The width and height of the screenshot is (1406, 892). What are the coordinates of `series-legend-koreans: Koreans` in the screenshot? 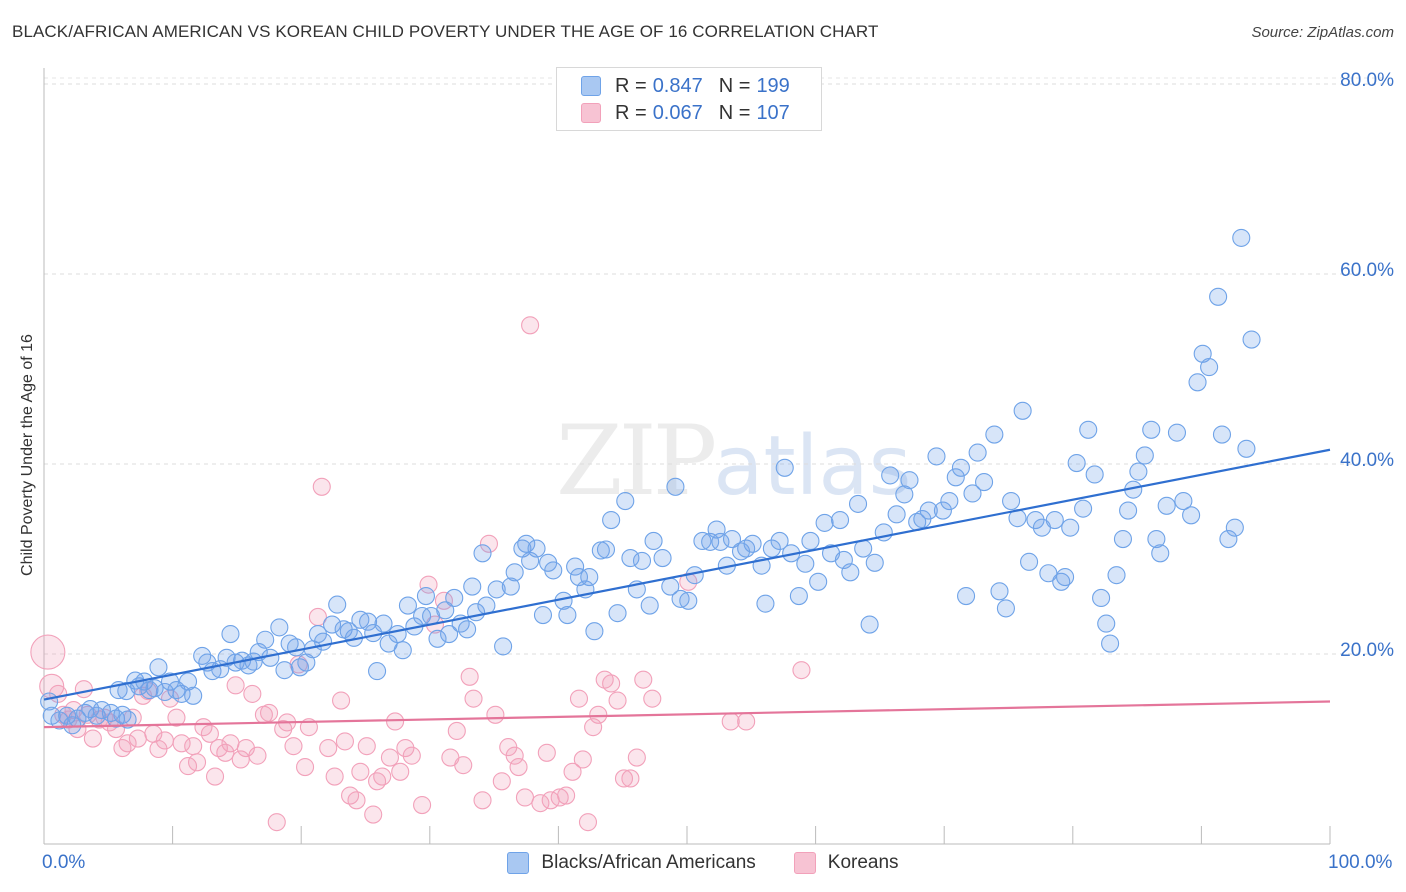 It's located at (846, 863).